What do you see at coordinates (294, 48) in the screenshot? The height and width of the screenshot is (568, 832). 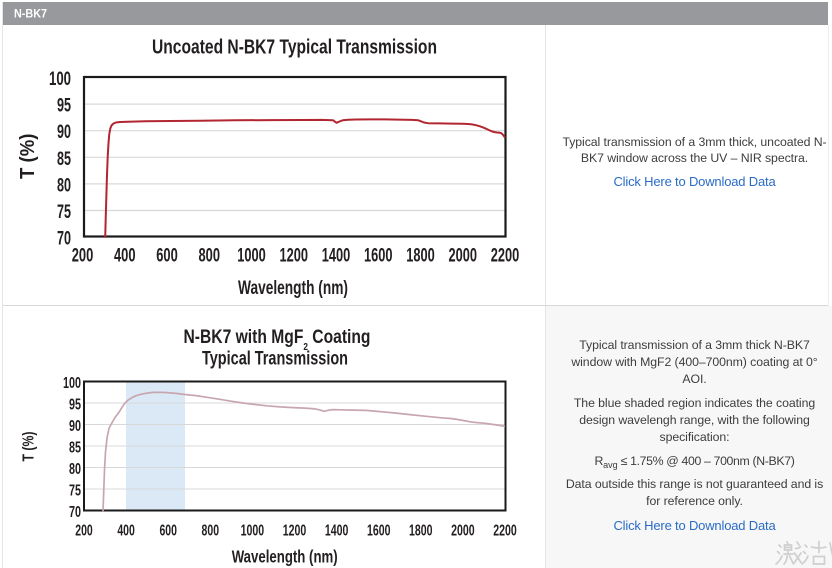 I see `svg-text:Uncoated N-BK7 Typical Transmi: Uncoated N-BK7 Typical Transmission` at bounding box center [294, 48].